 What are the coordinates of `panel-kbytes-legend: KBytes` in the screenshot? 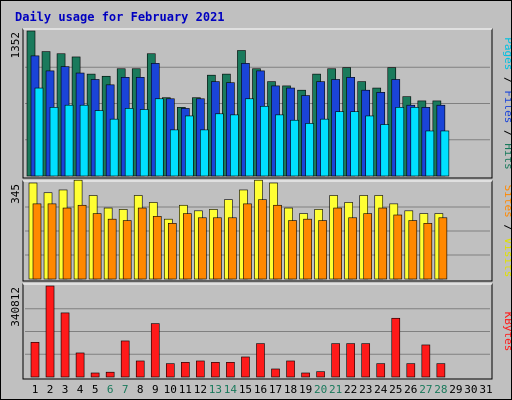 It's located at (506, 332).